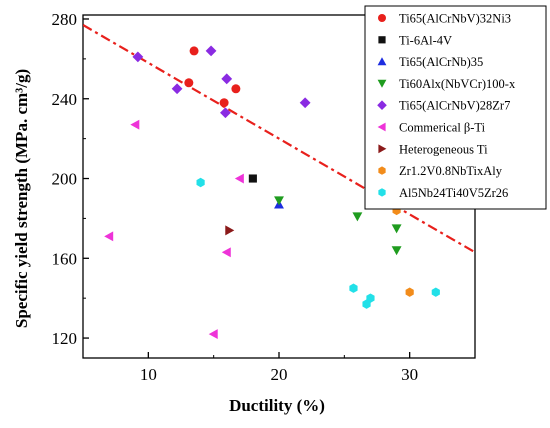 The image size is (550, 428). What do you see at coordinates (453, 193) in the screenshot?
I see `legend-label: Al5Nb24Ti40V5Zr26` at bounding box center [453, 193].